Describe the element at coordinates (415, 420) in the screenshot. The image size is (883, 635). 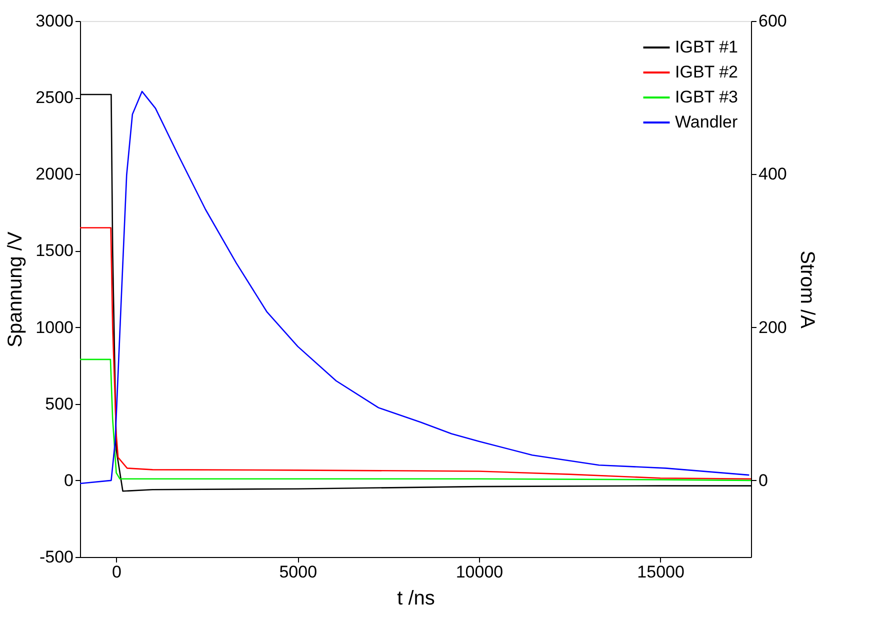
I see `line-series` at that location.